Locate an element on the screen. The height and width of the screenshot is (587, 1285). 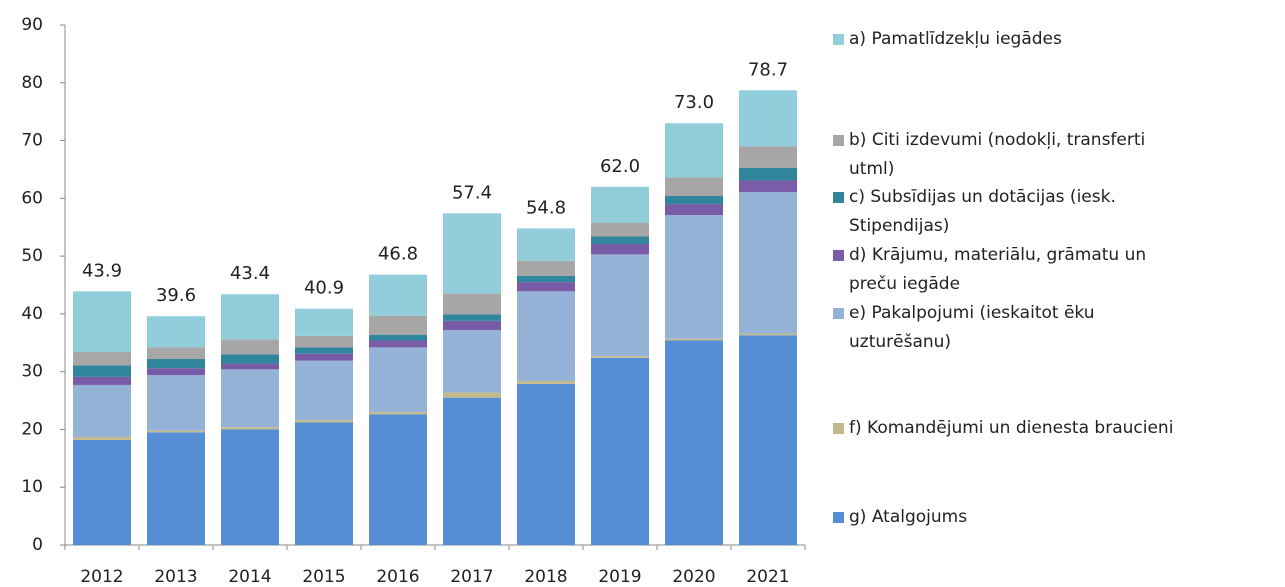
y-tick-label: 80 is located at coordinates (32, 83).